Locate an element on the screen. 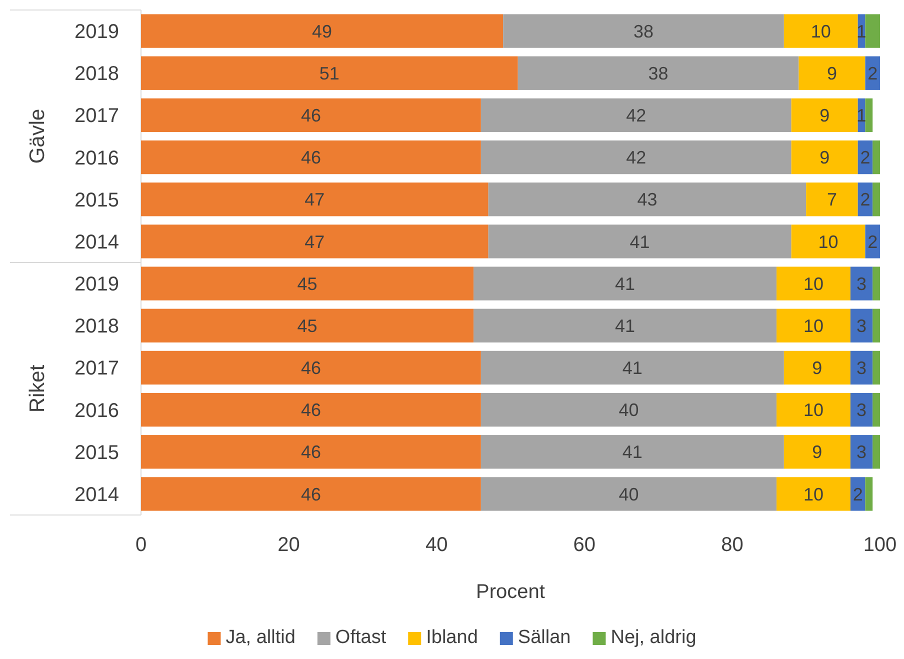 The height and width of the screenshot is (659, 904). legend-label: Ibland is located at coordinates (452, 637).